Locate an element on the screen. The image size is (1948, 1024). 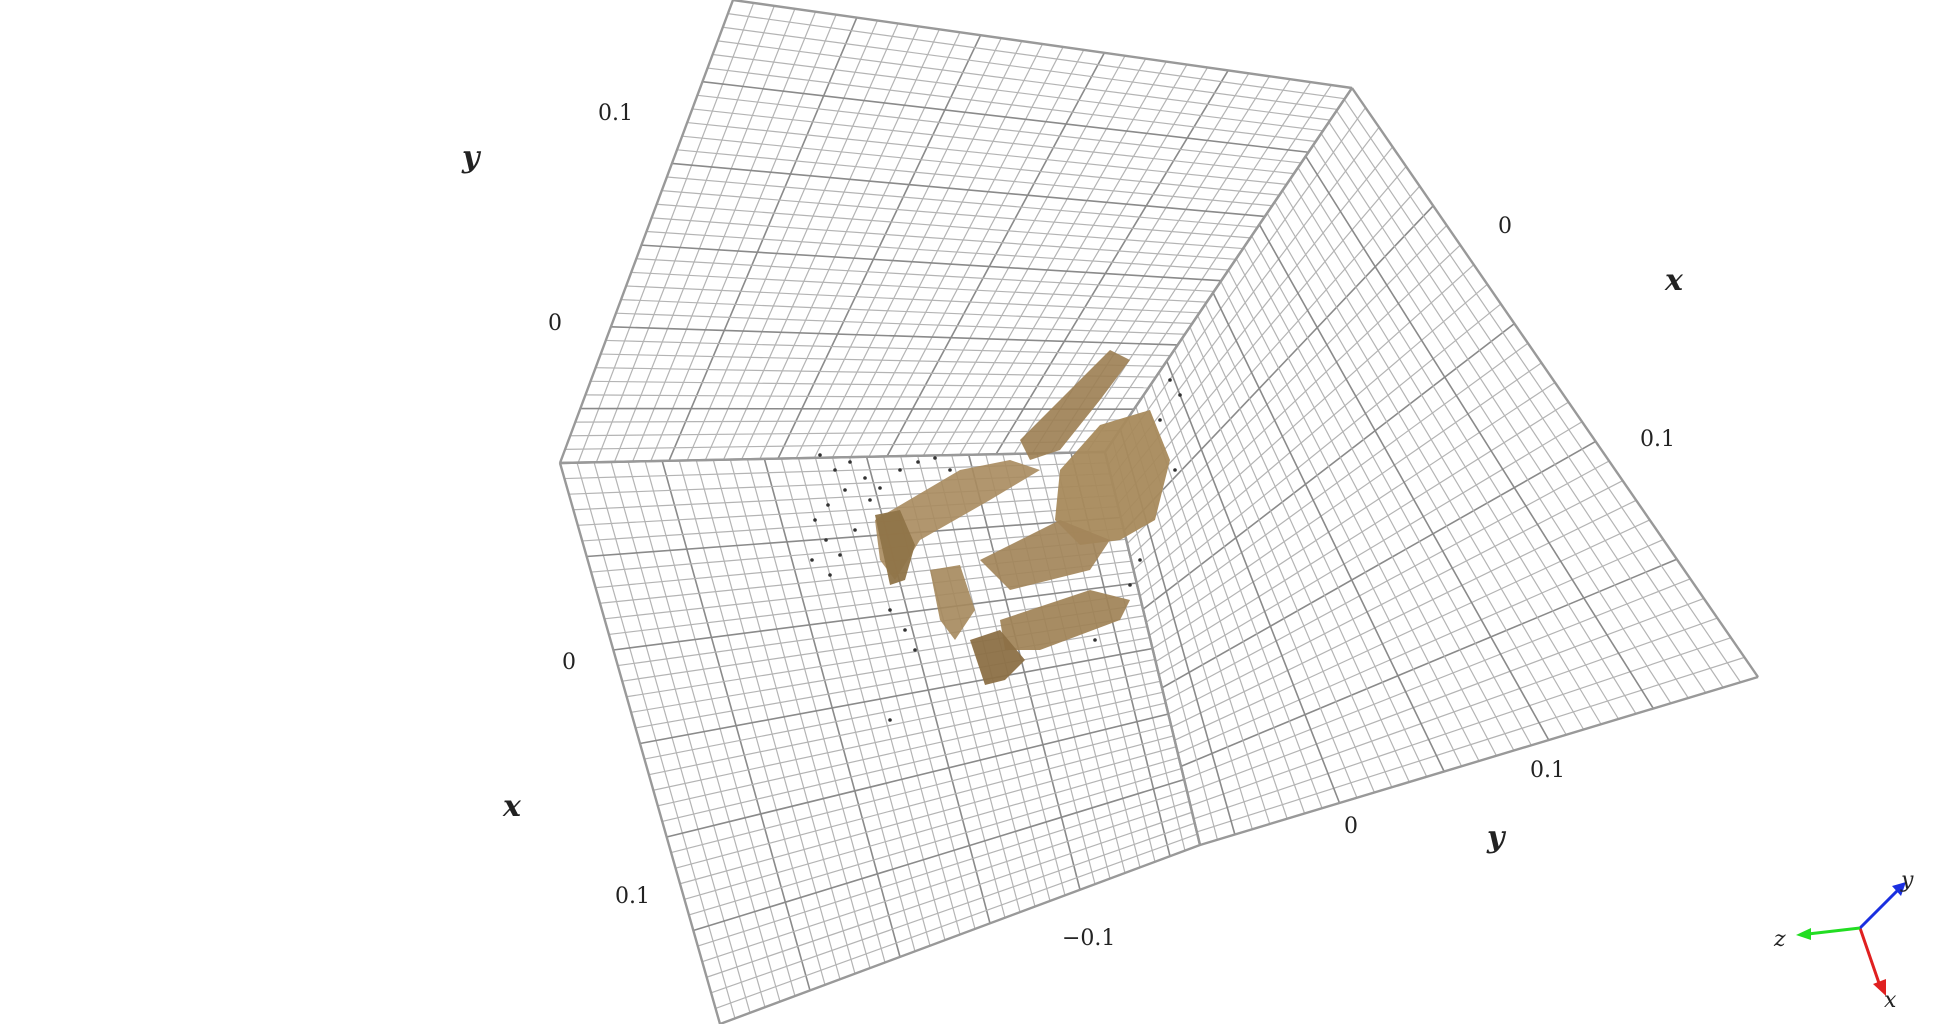
right-x-tick-0.1: 0.1 is located at coordinates (1657, 439).